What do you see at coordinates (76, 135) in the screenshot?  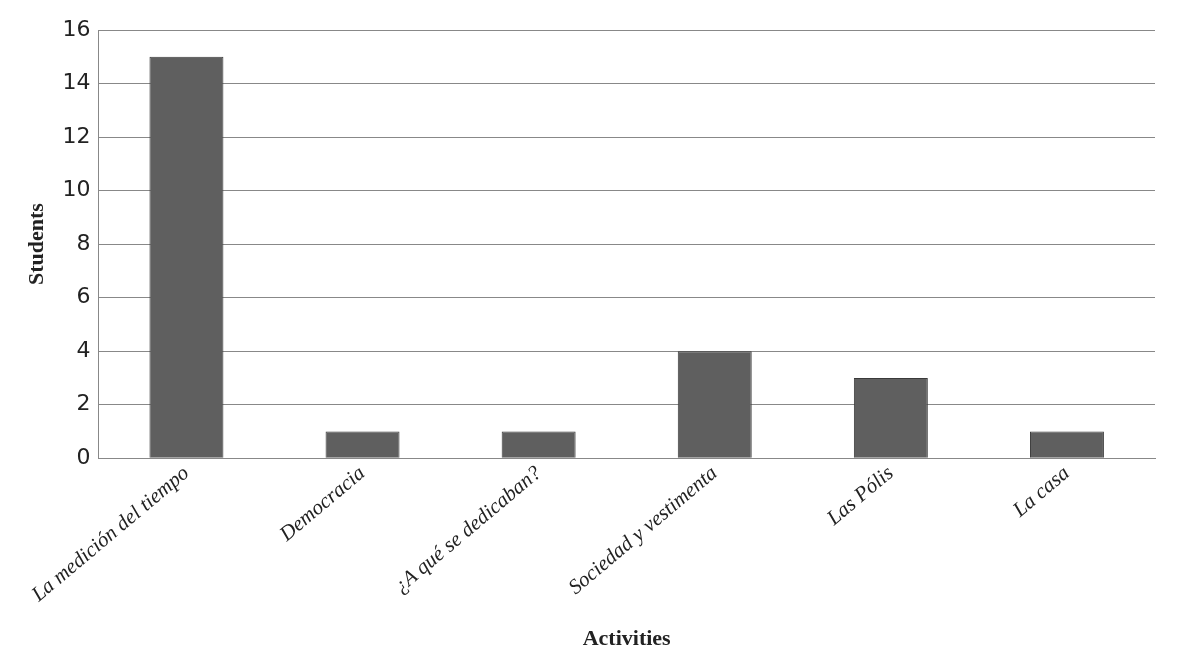 I see `y-tick-label: 12` at bounding box center [76, 135].